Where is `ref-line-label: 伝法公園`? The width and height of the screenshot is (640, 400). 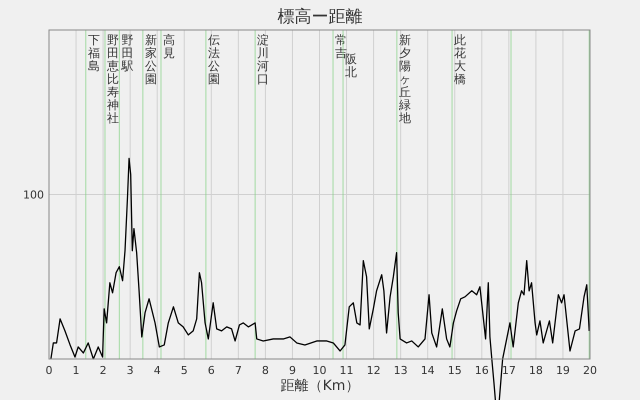 ref-line-label: 伝法公園 is located at coordinates (214, 59).